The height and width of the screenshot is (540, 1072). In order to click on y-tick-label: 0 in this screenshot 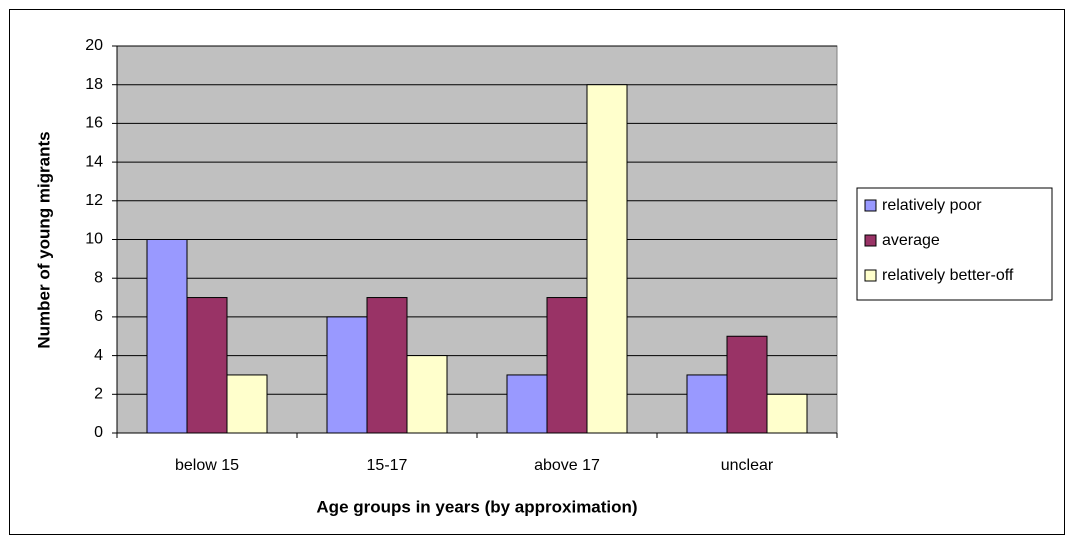, I will do `click(98, 432)`.